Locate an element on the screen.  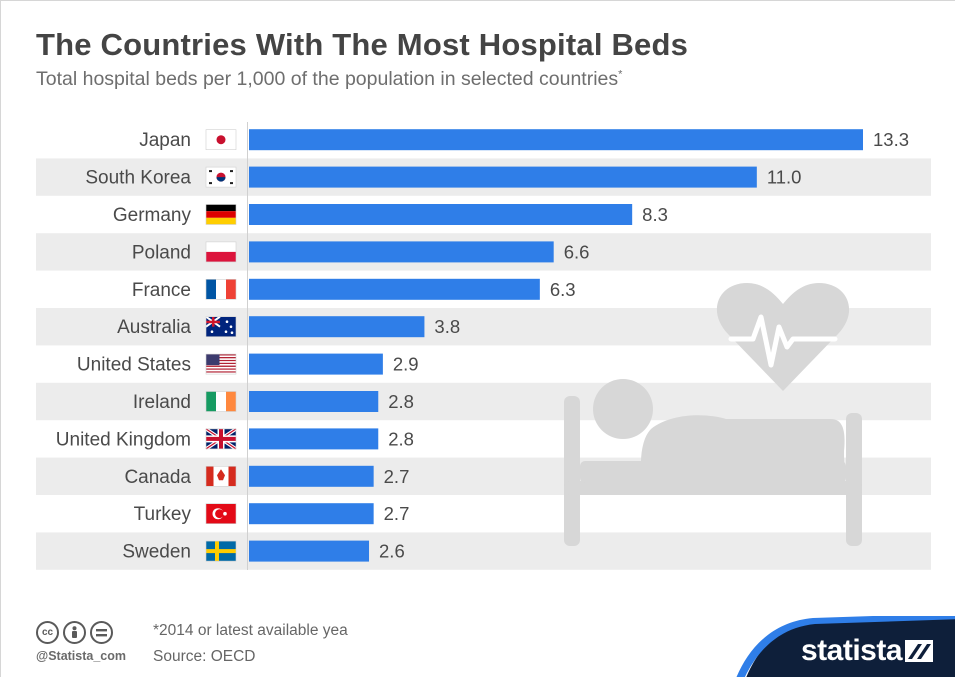
category-label: United Kingdom is located at coordinates (123, 439).